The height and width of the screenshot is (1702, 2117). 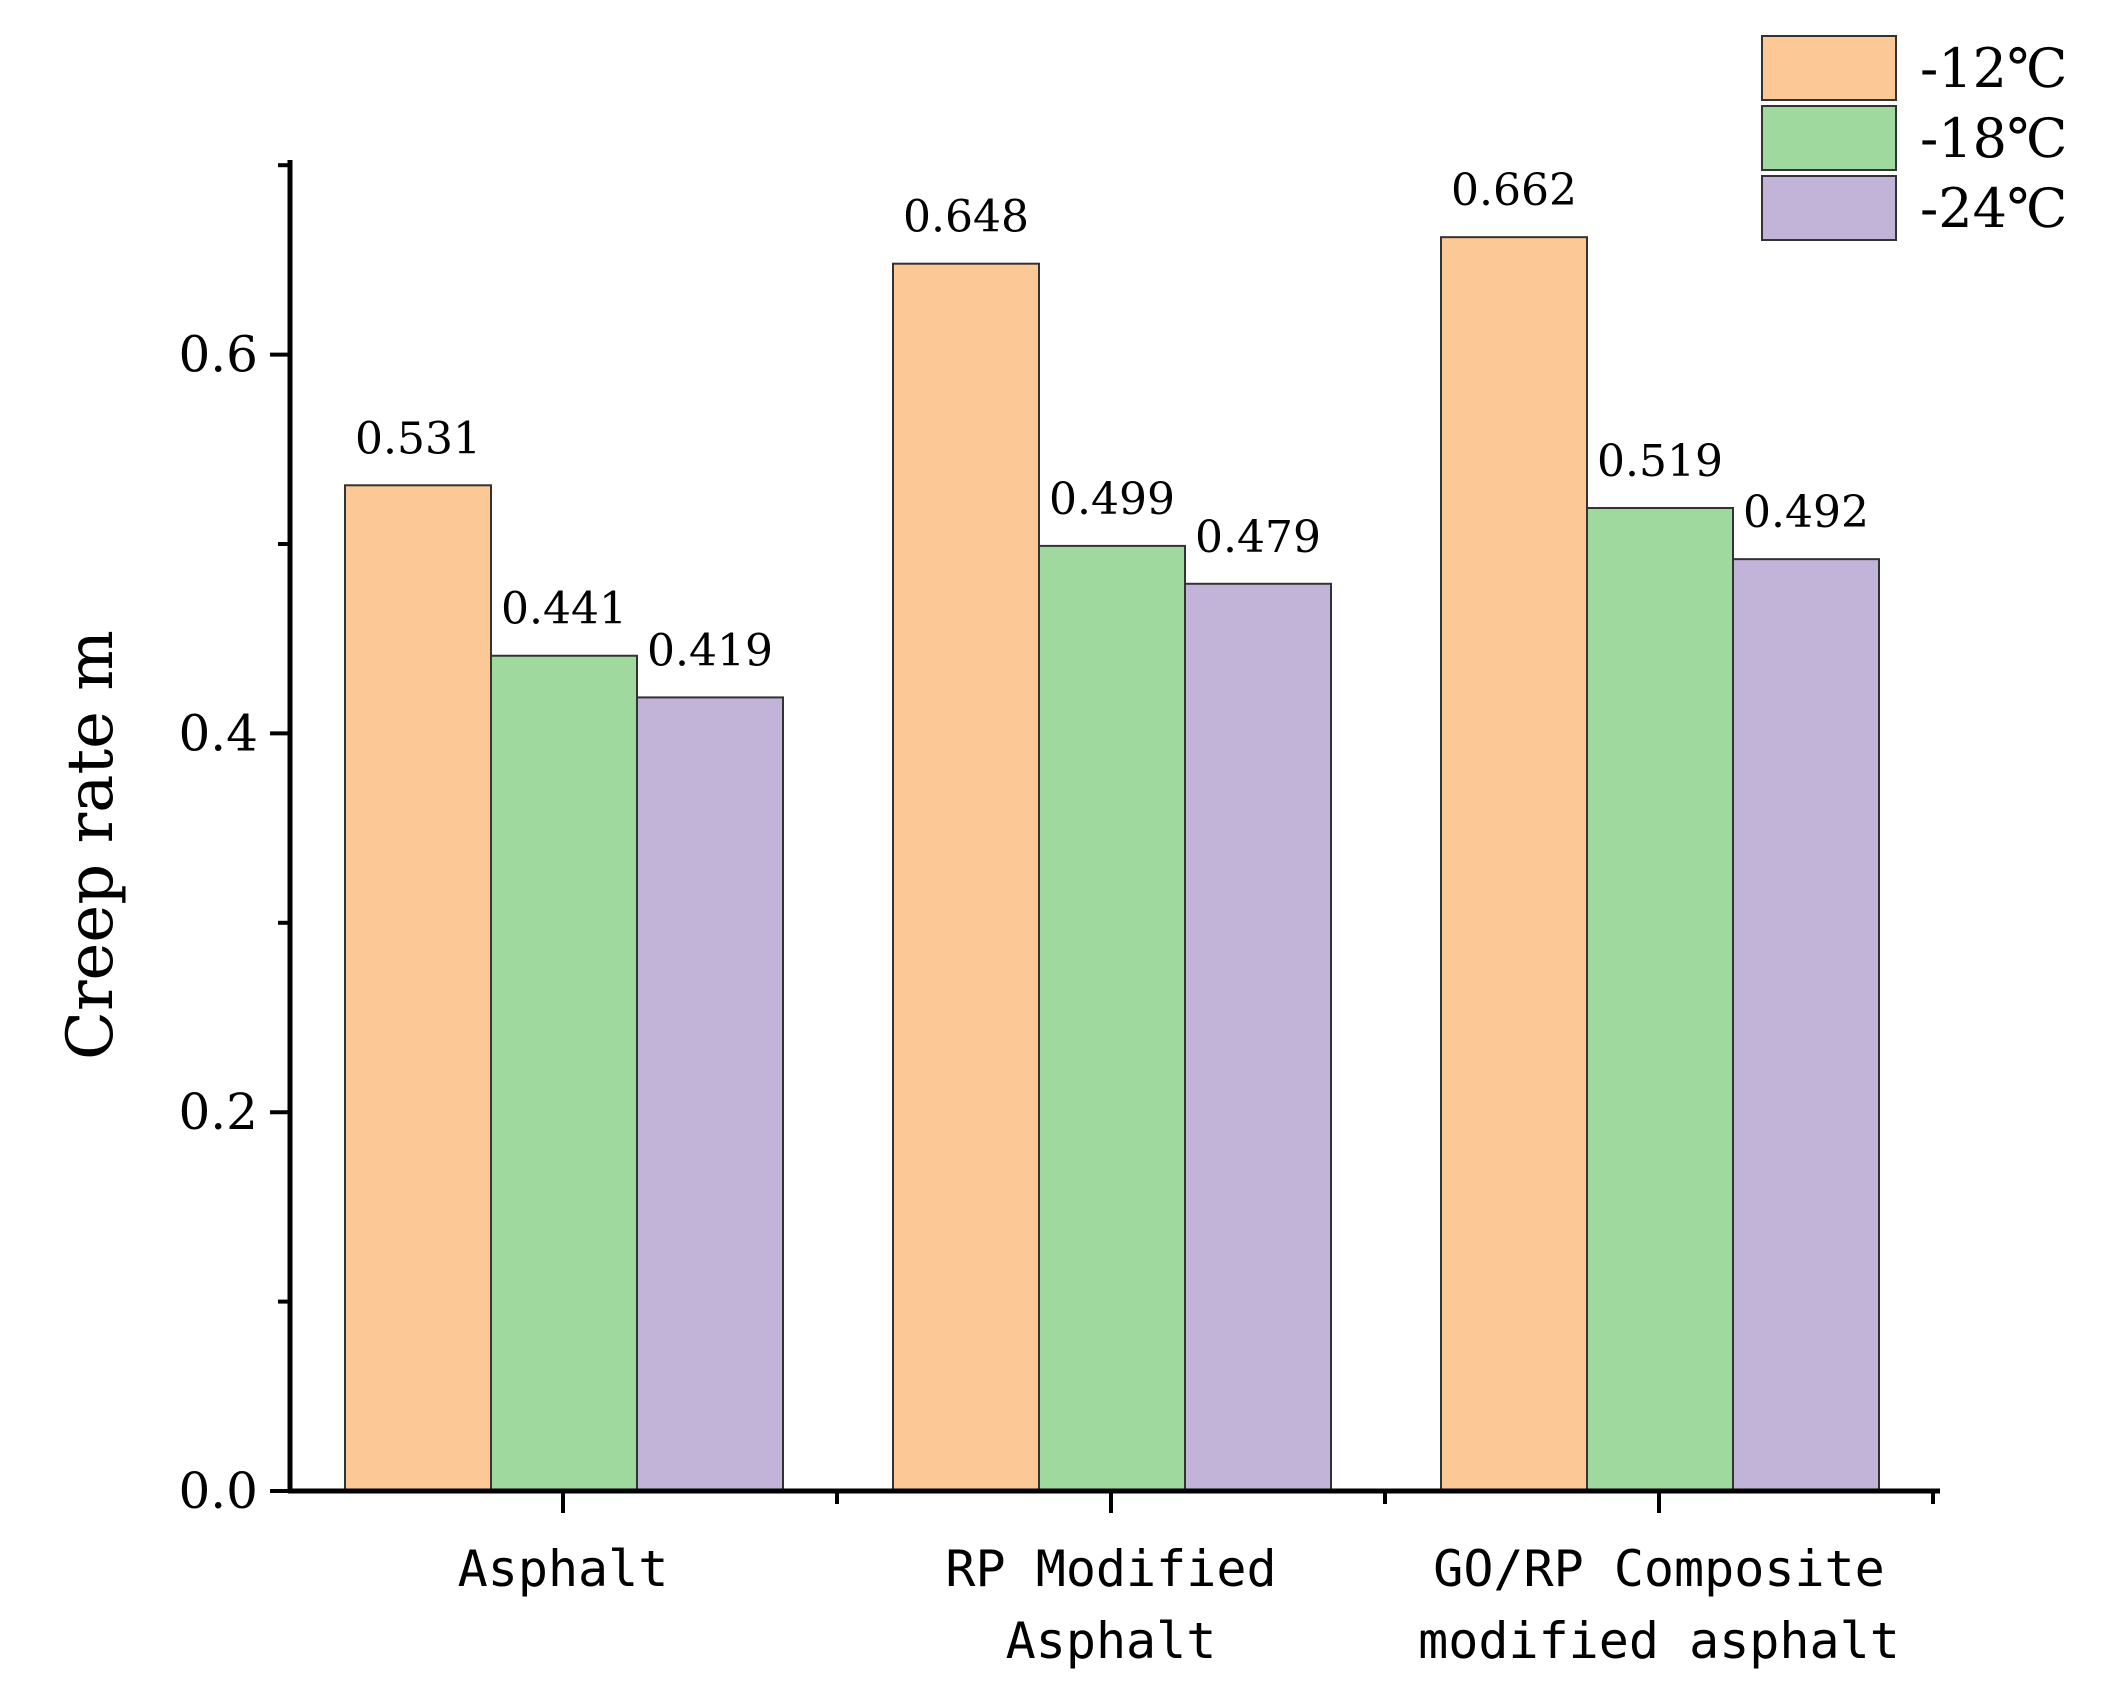 I want to click on y-tick-label: 0.0, so click(x=218, y=1491).